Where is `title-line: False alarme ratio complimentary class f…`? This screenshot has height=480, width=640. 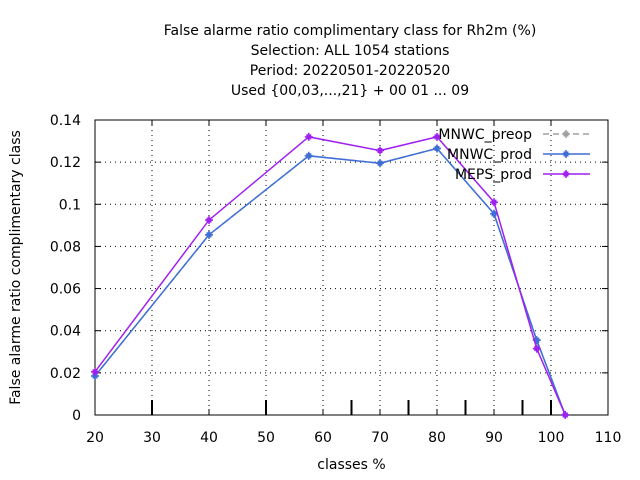
title-line: False alarme ratio complimentary class f… is located at coordinates (350, 31).